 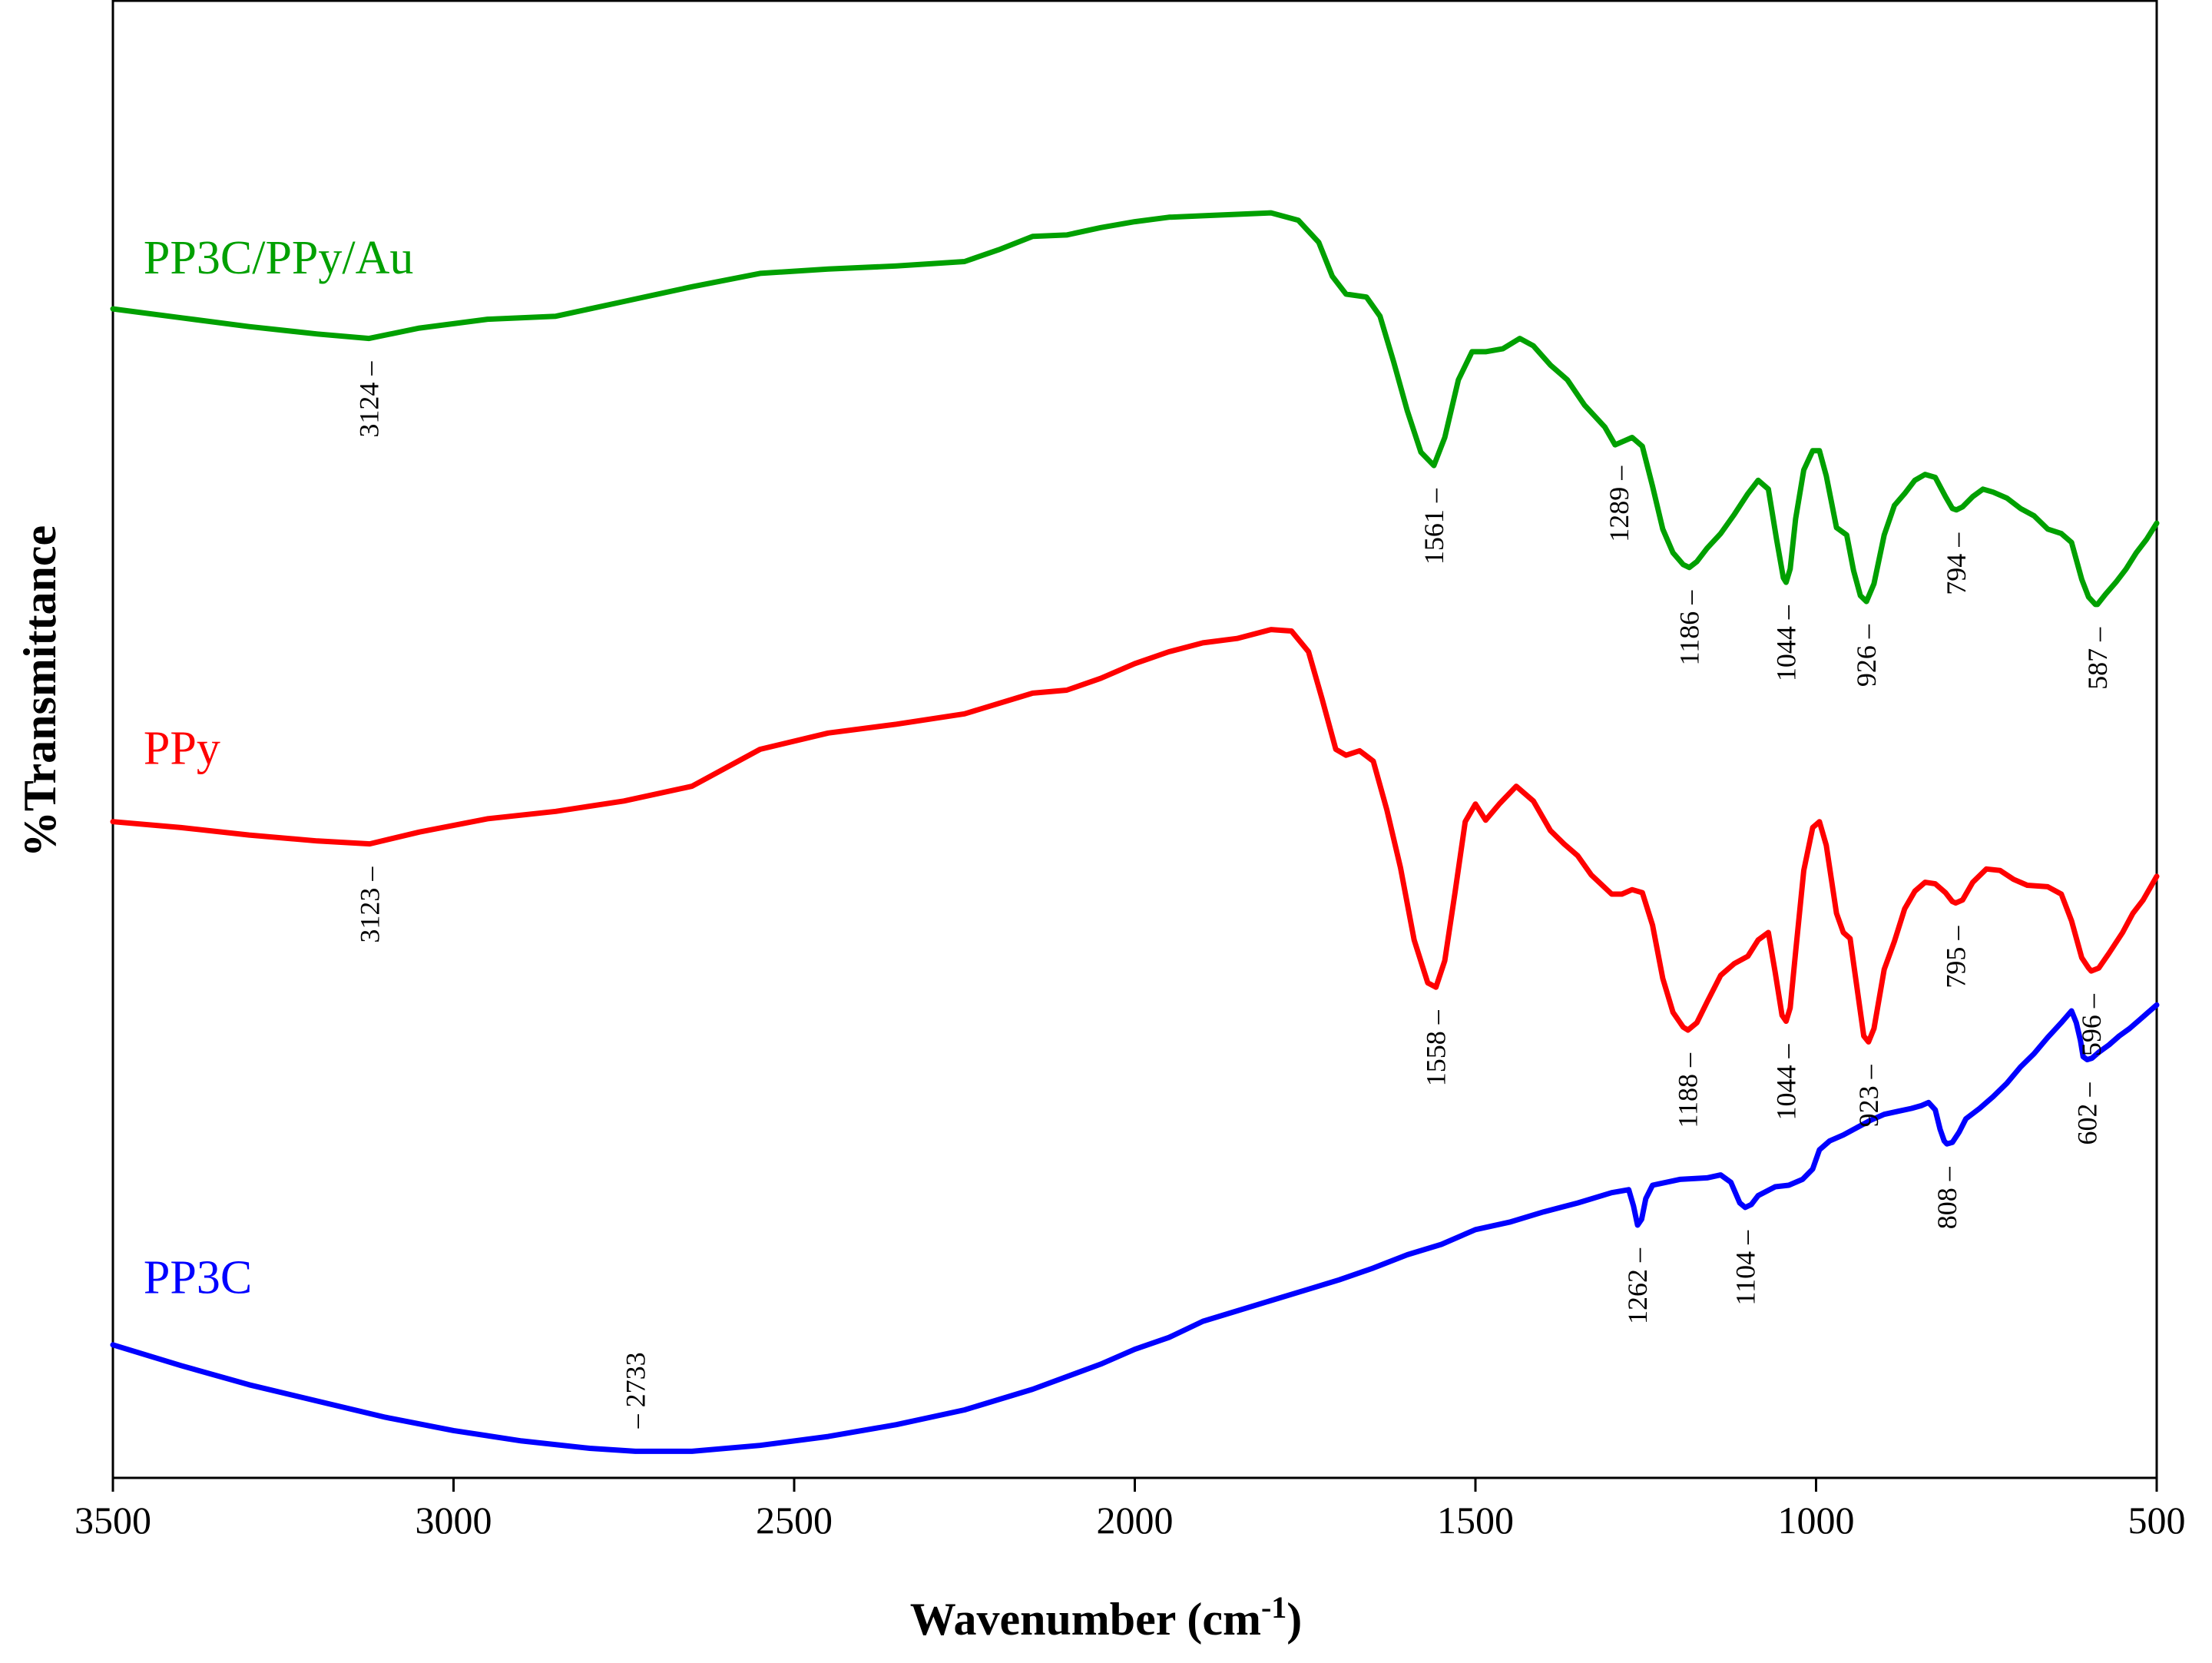 I want to click on peak-label: 794 –, so click(x=1956, y=563).